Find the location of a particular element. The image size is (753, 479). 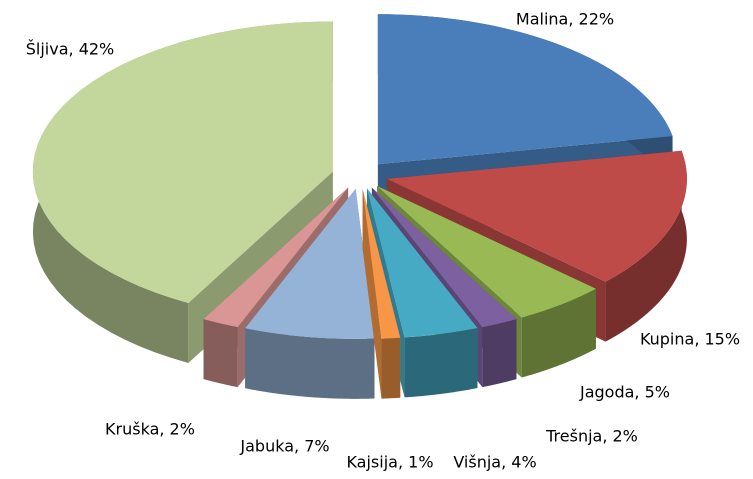

data-label: Kajsija, 1% is located at coordinates (389, 462).